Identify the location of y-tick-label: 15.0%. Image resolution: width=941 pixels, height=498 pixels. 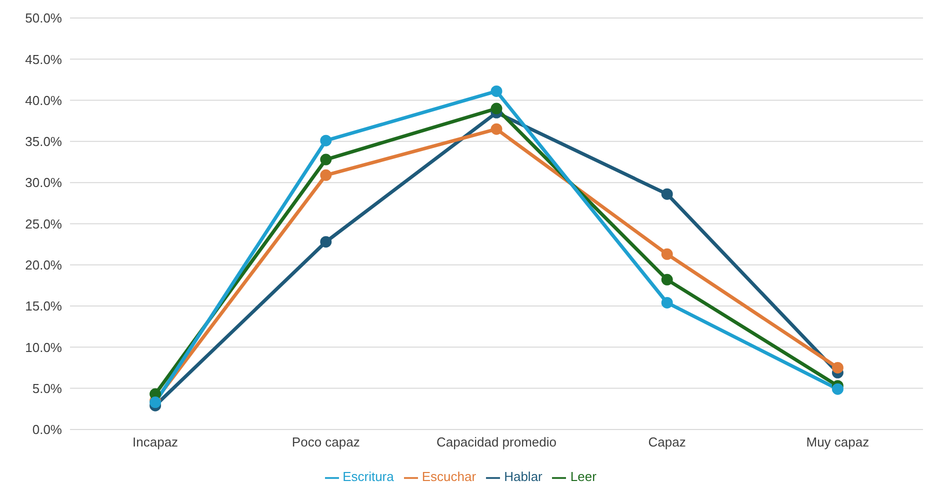
(43, 306).